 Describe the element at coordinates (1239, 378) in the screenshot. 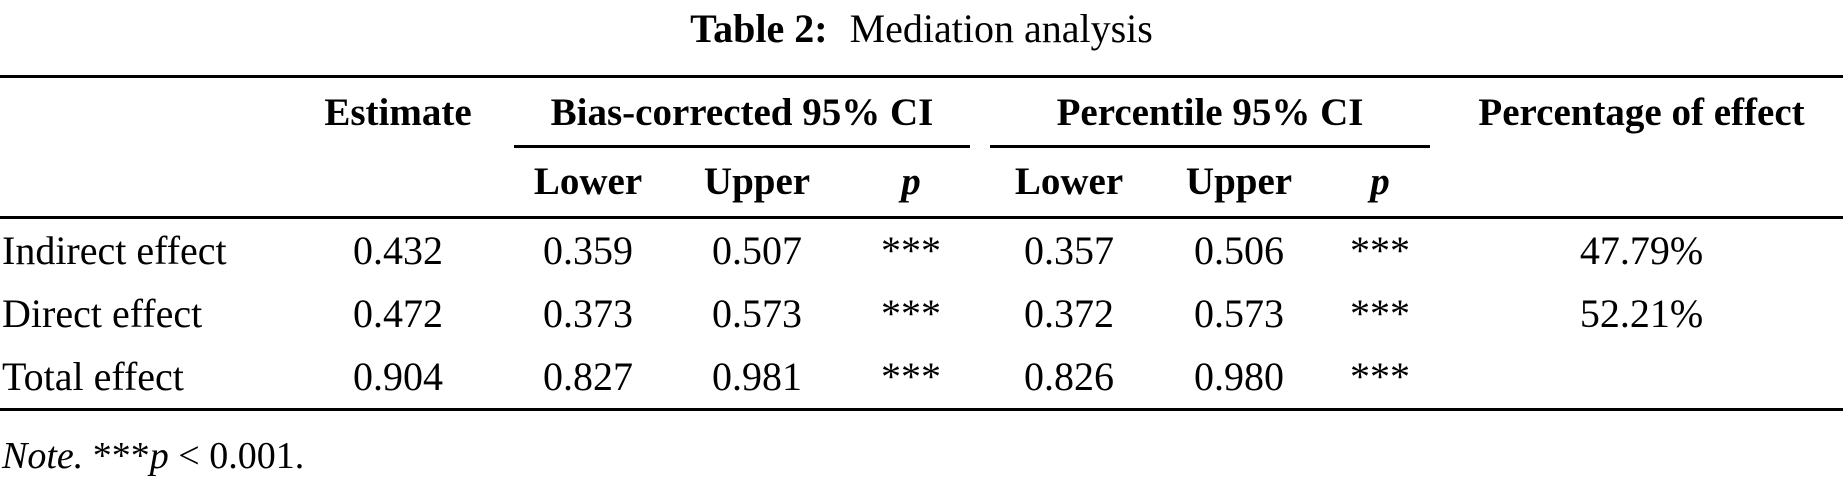

I see `pc-upper-value: 0.980` at that location.